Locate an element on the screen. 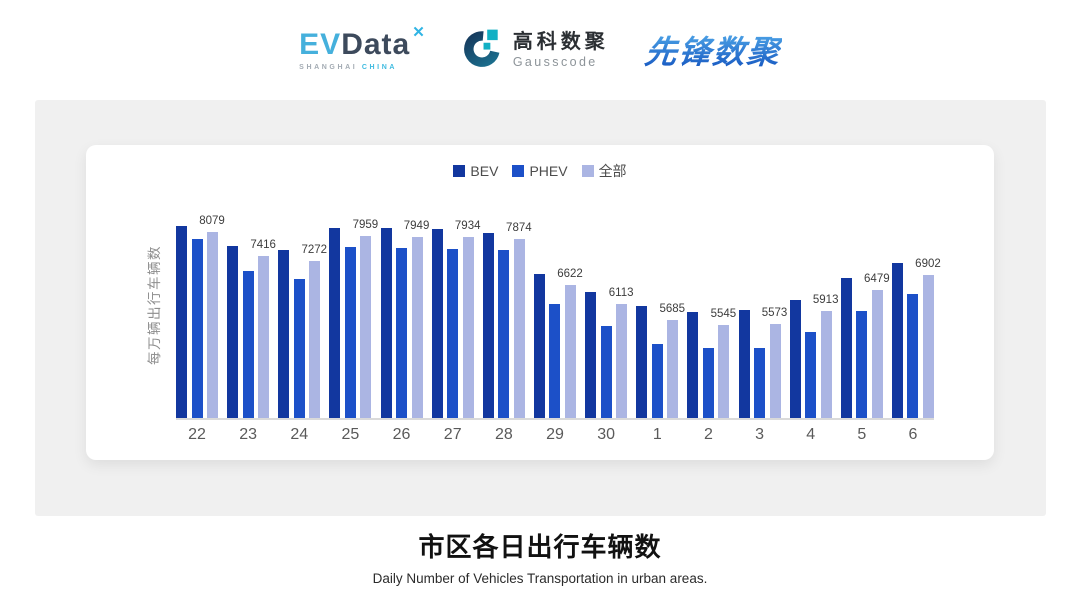  gausscode-en-text: Gausscode is located at coordinates (555, 62).